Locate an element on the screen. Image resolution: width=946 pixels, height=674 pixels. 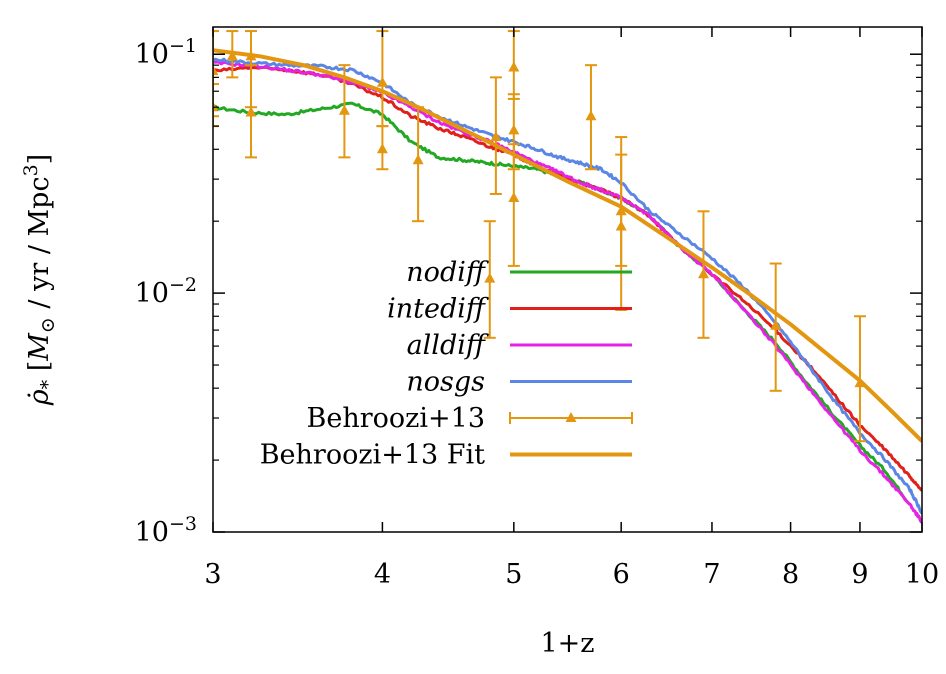
legend-label: nodiff is located at coordinates (447, 272).